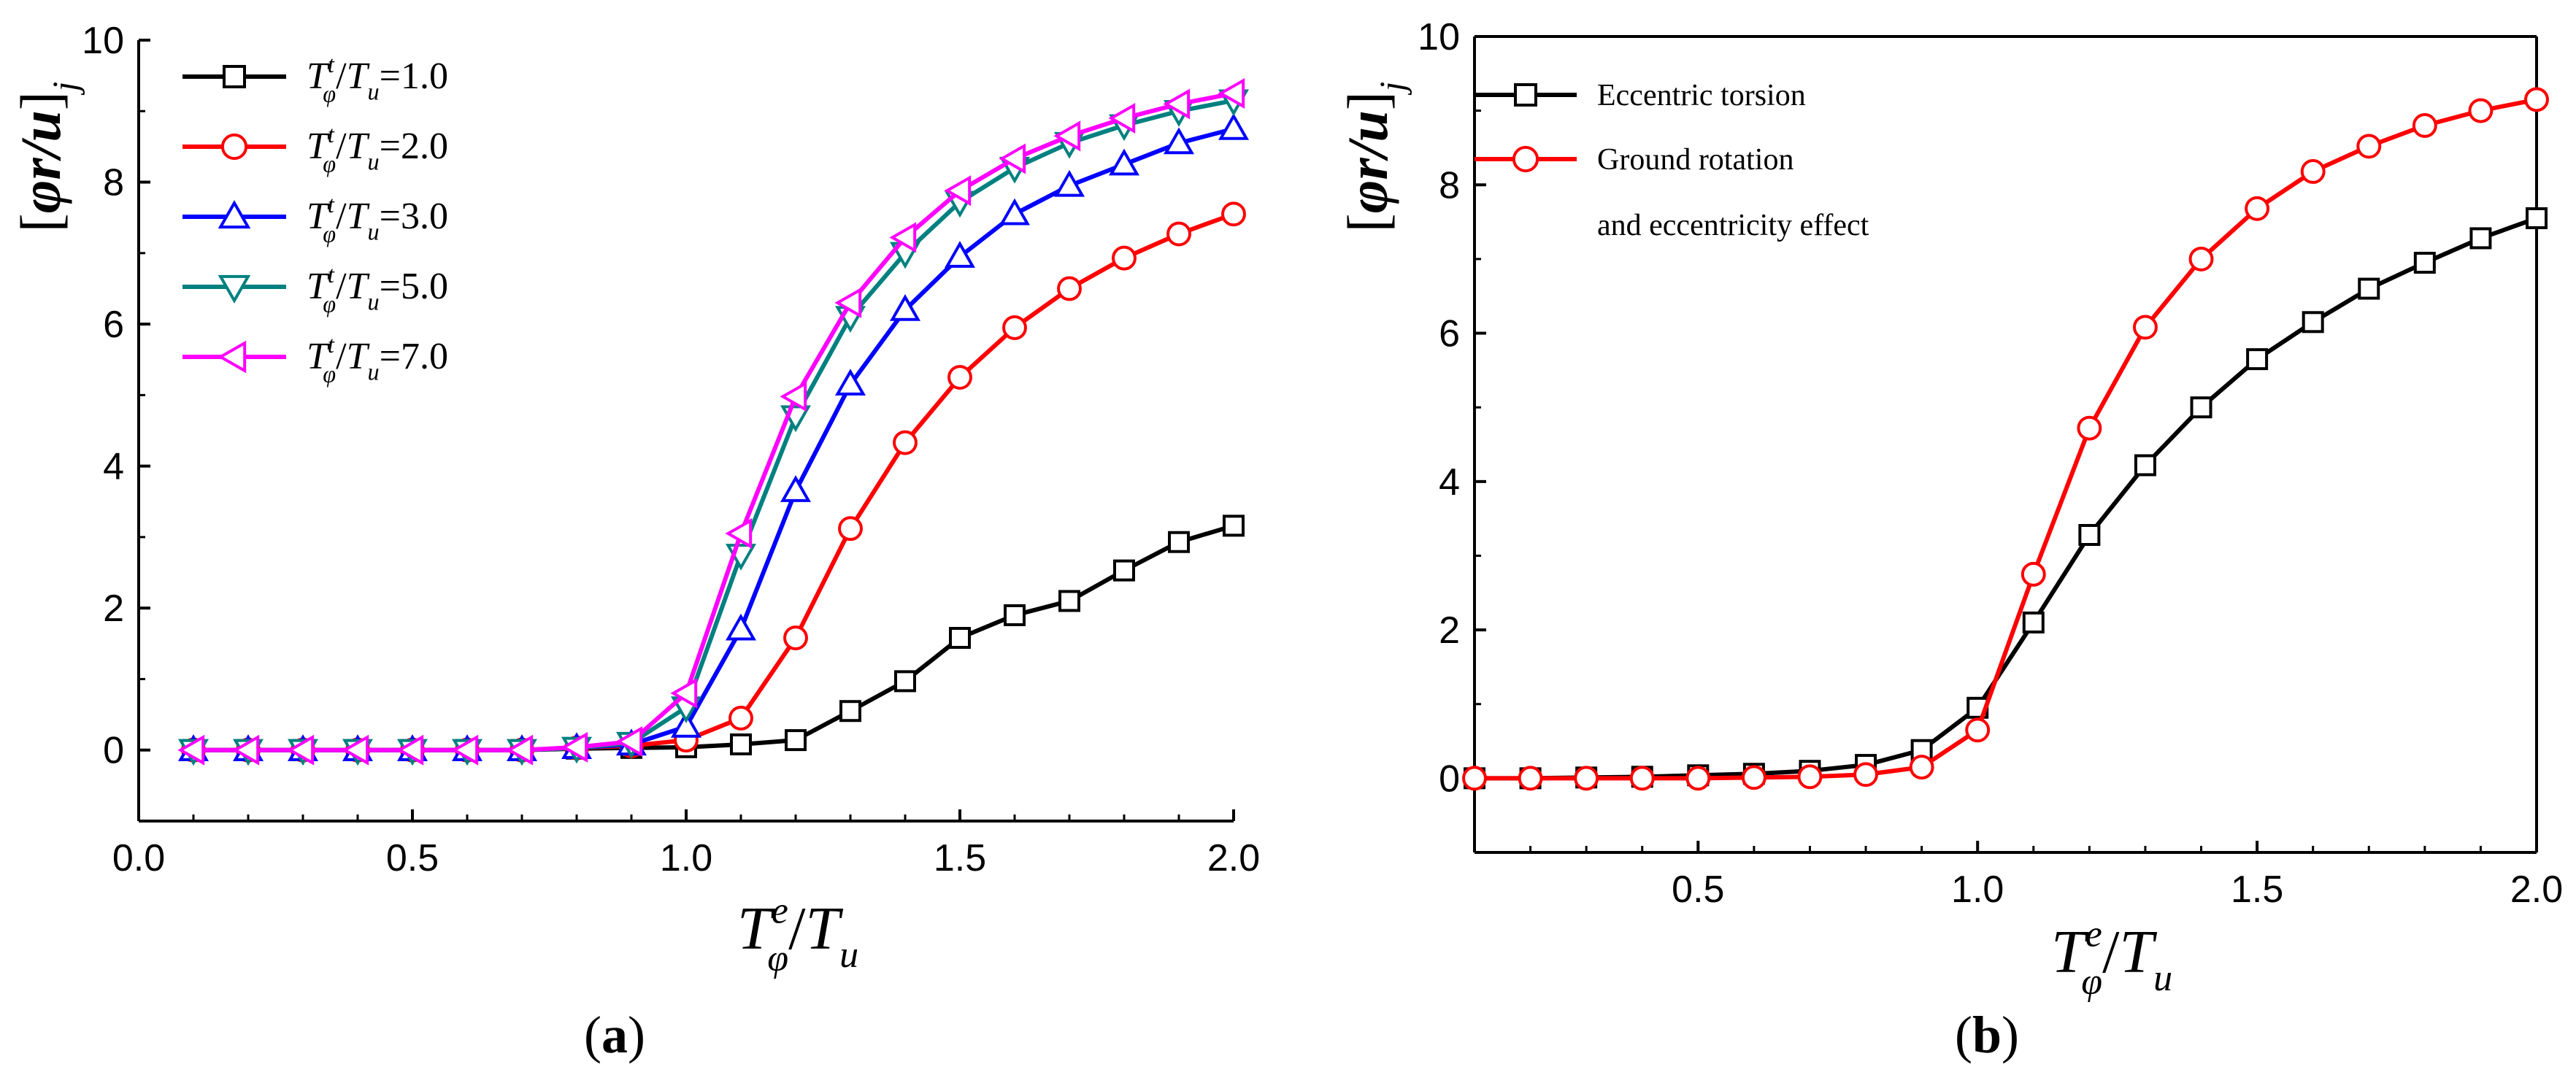  Describe the element at coordinates (113, 183) in the screenshot. I see `y-tick-label: 8` at that location.